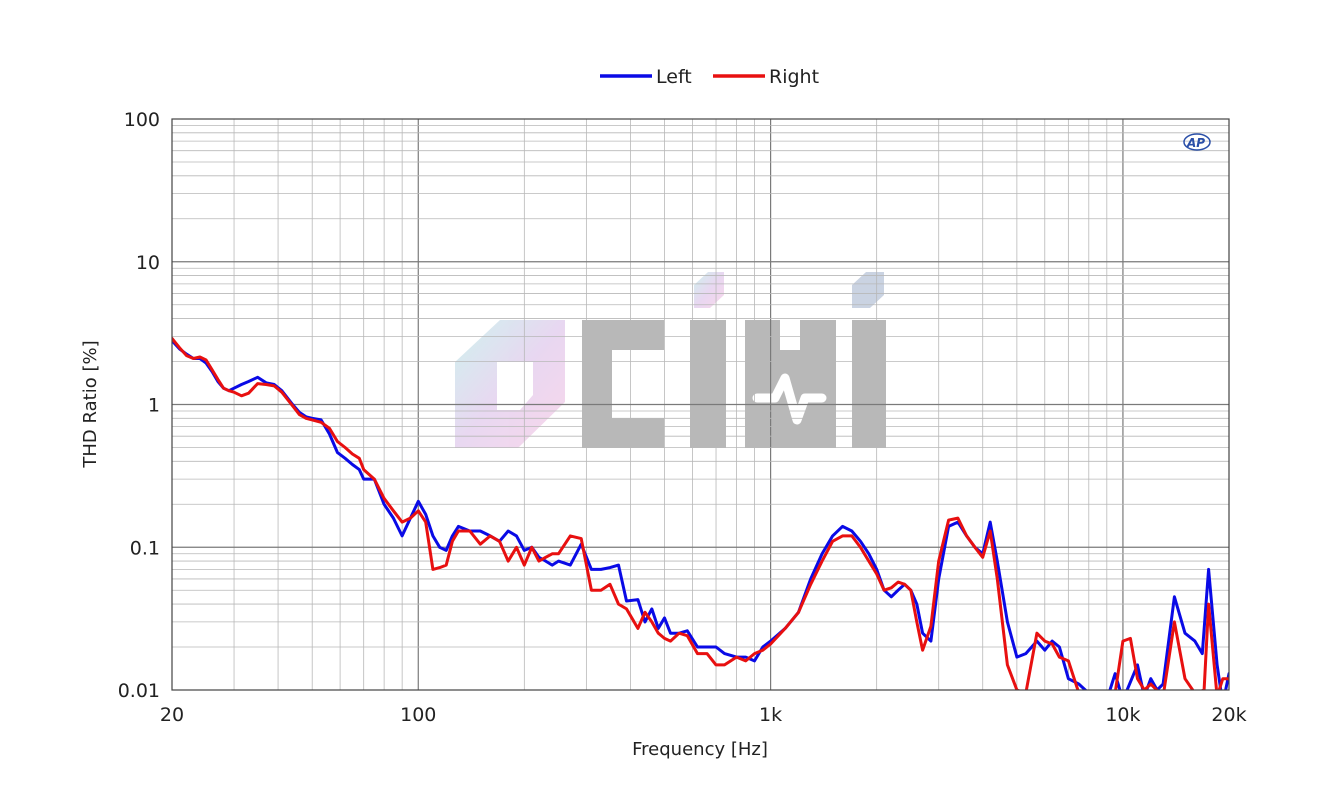  I want to click on y-tick-label: 10, so click(148, 263).